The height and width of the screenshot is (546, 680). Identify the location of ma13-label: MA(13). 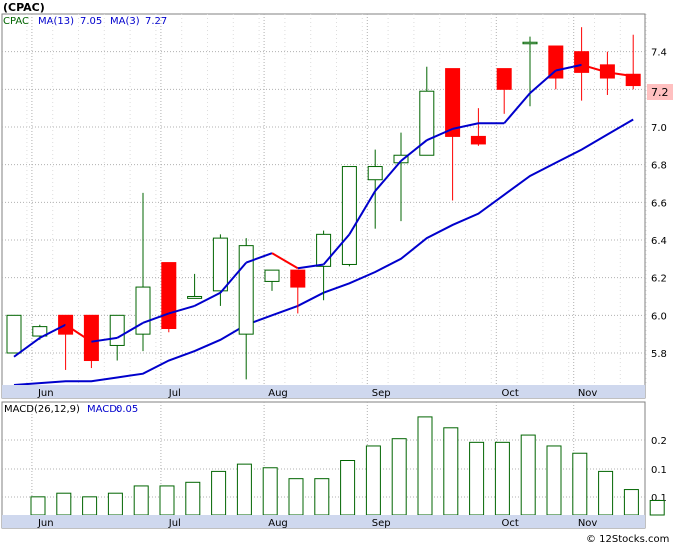
(56, 21).